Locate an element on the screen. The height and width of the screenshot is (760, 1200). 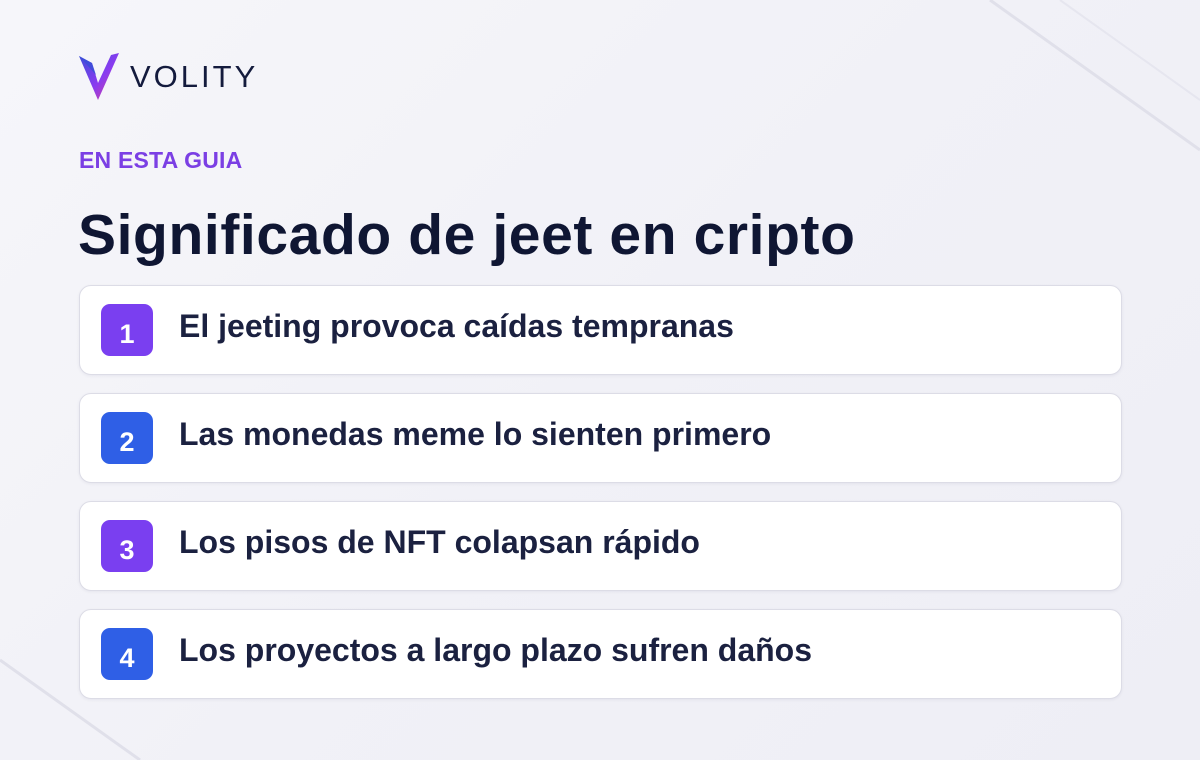
list-item: 3 Los pisos de NFT colapsan rápido is located at coordinates (600, 546).